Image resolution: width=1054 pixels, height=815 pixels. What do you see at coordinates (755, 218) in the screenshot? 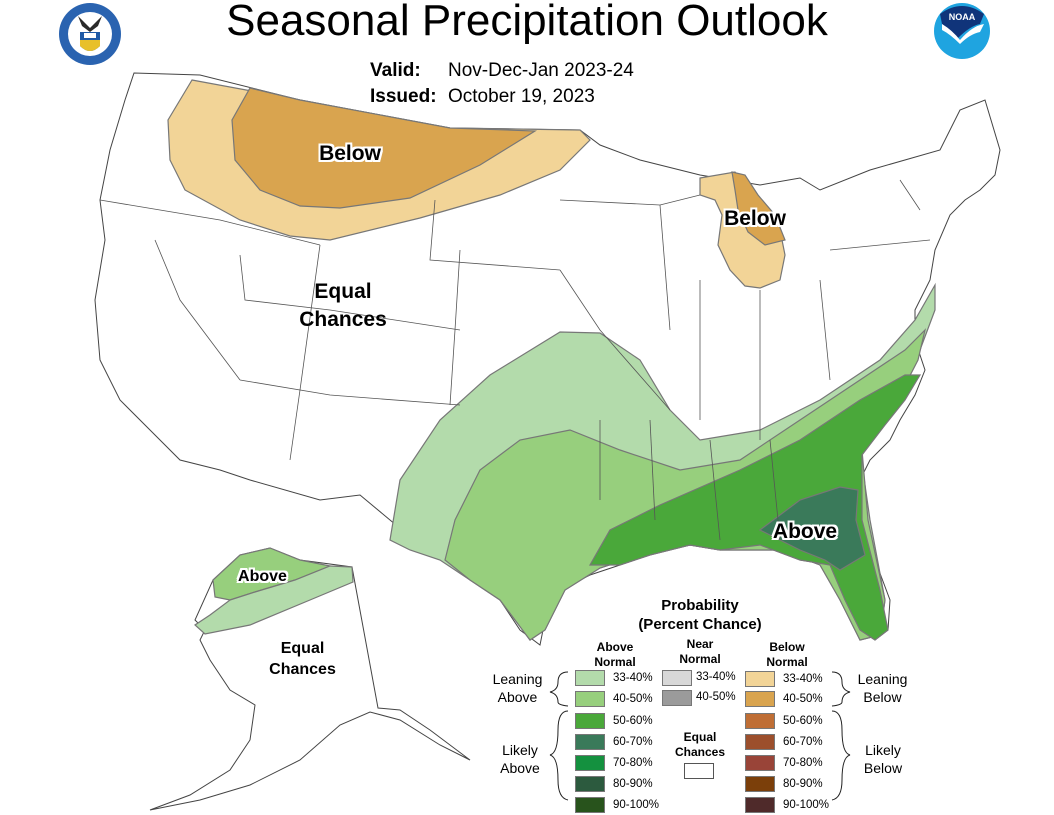
I see `label-great-lakes-below: Below` at bounding box center [755, 218].